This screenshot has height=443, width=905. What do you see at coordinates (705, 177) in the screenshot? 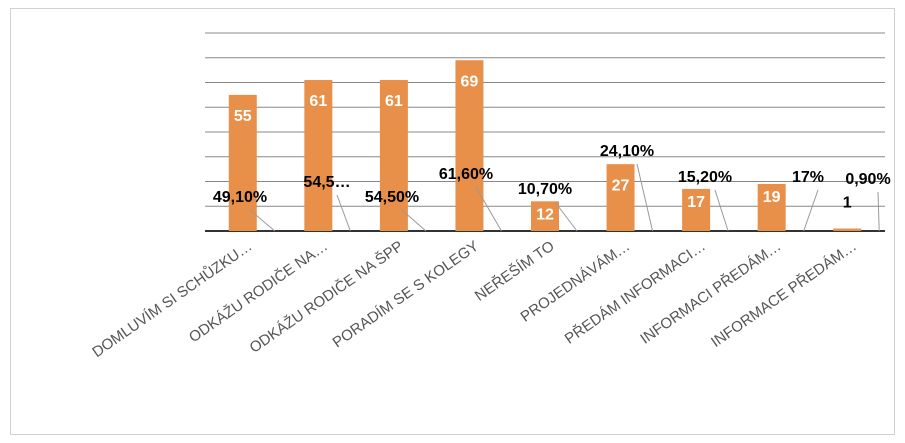
I see `percent-label: 15,20%` at bounding box center [705, 177].